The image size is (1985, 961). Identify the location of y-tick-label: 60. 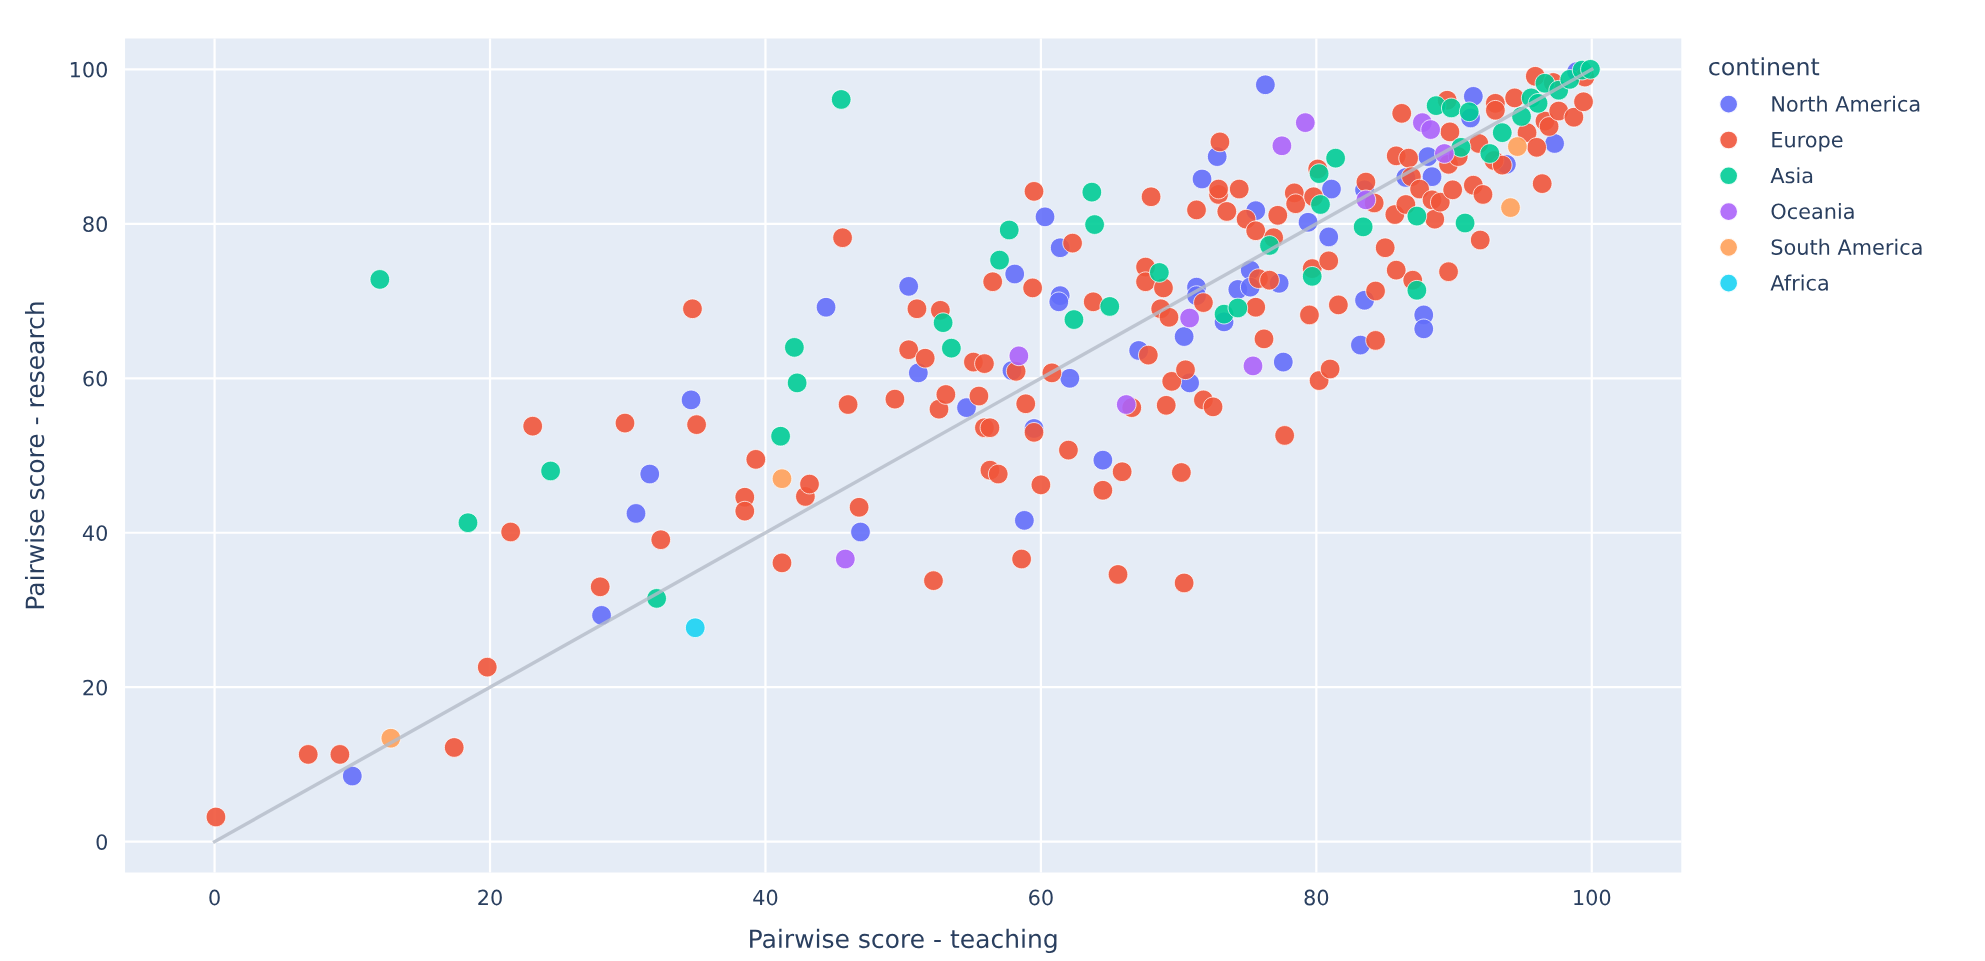
(95, 378).